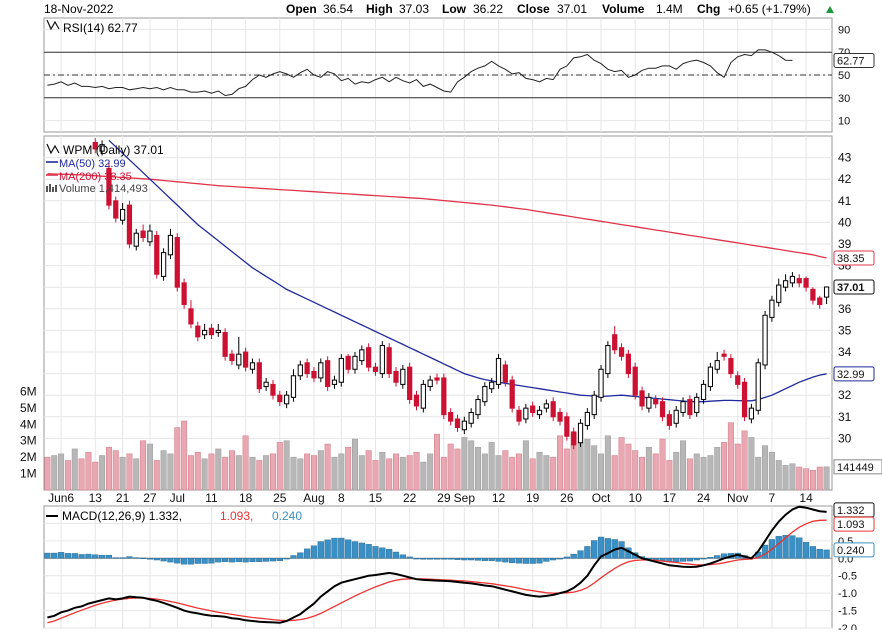 This screenshot has height=635, width=882. I want to click on signal-last-value-box, so click(854, 524).